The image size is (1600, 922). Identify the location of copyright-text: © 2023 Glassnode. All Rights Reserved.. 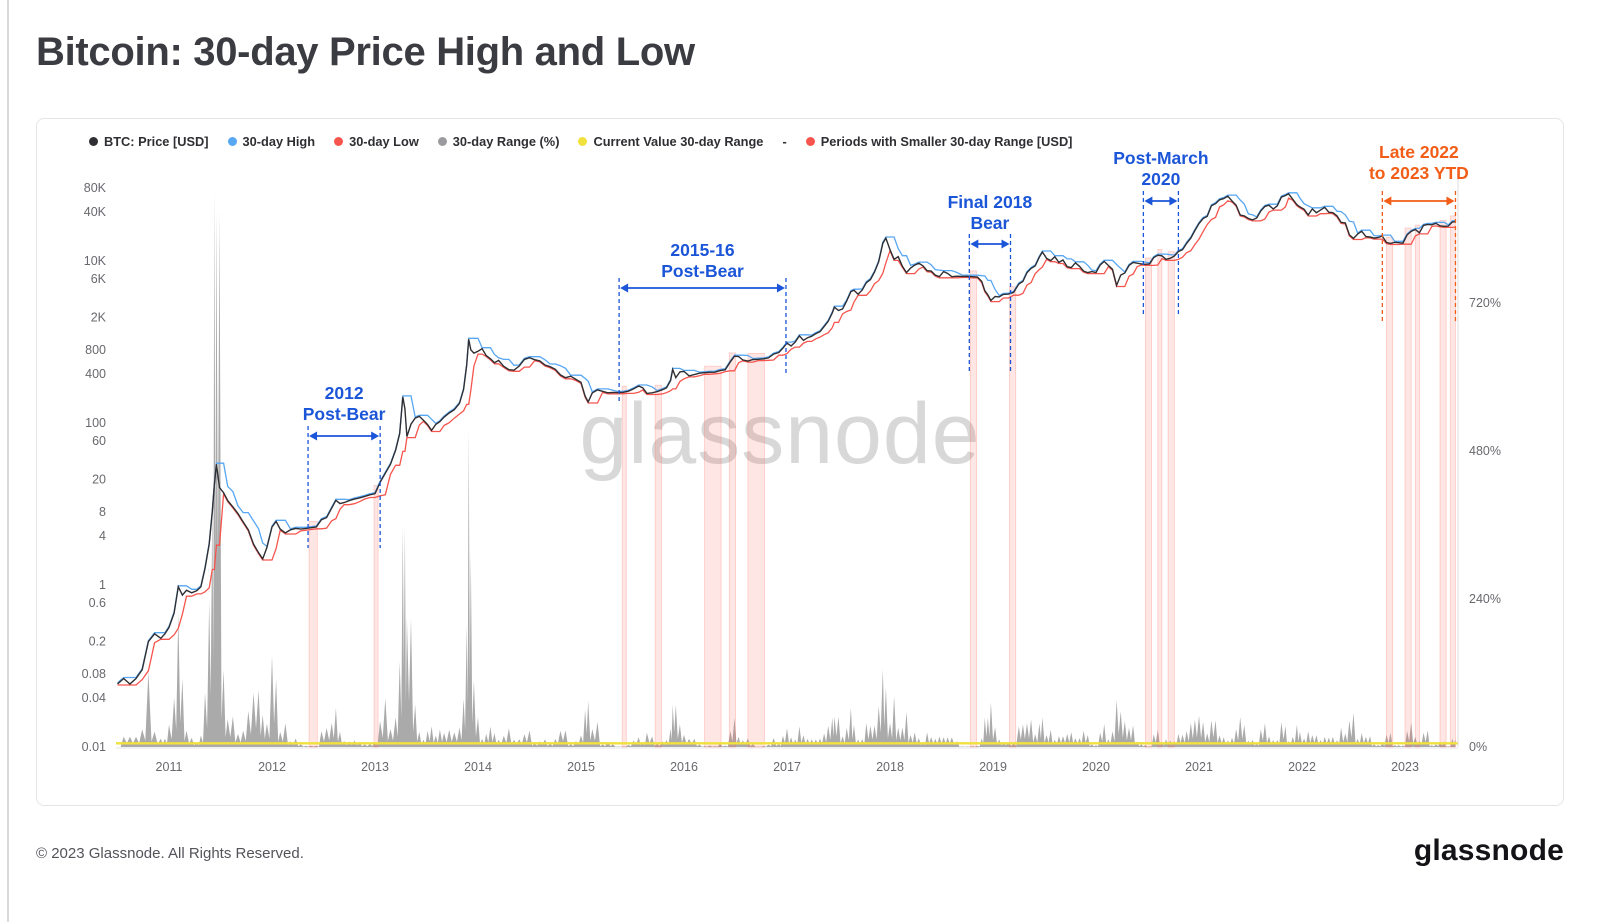
(170, 853).